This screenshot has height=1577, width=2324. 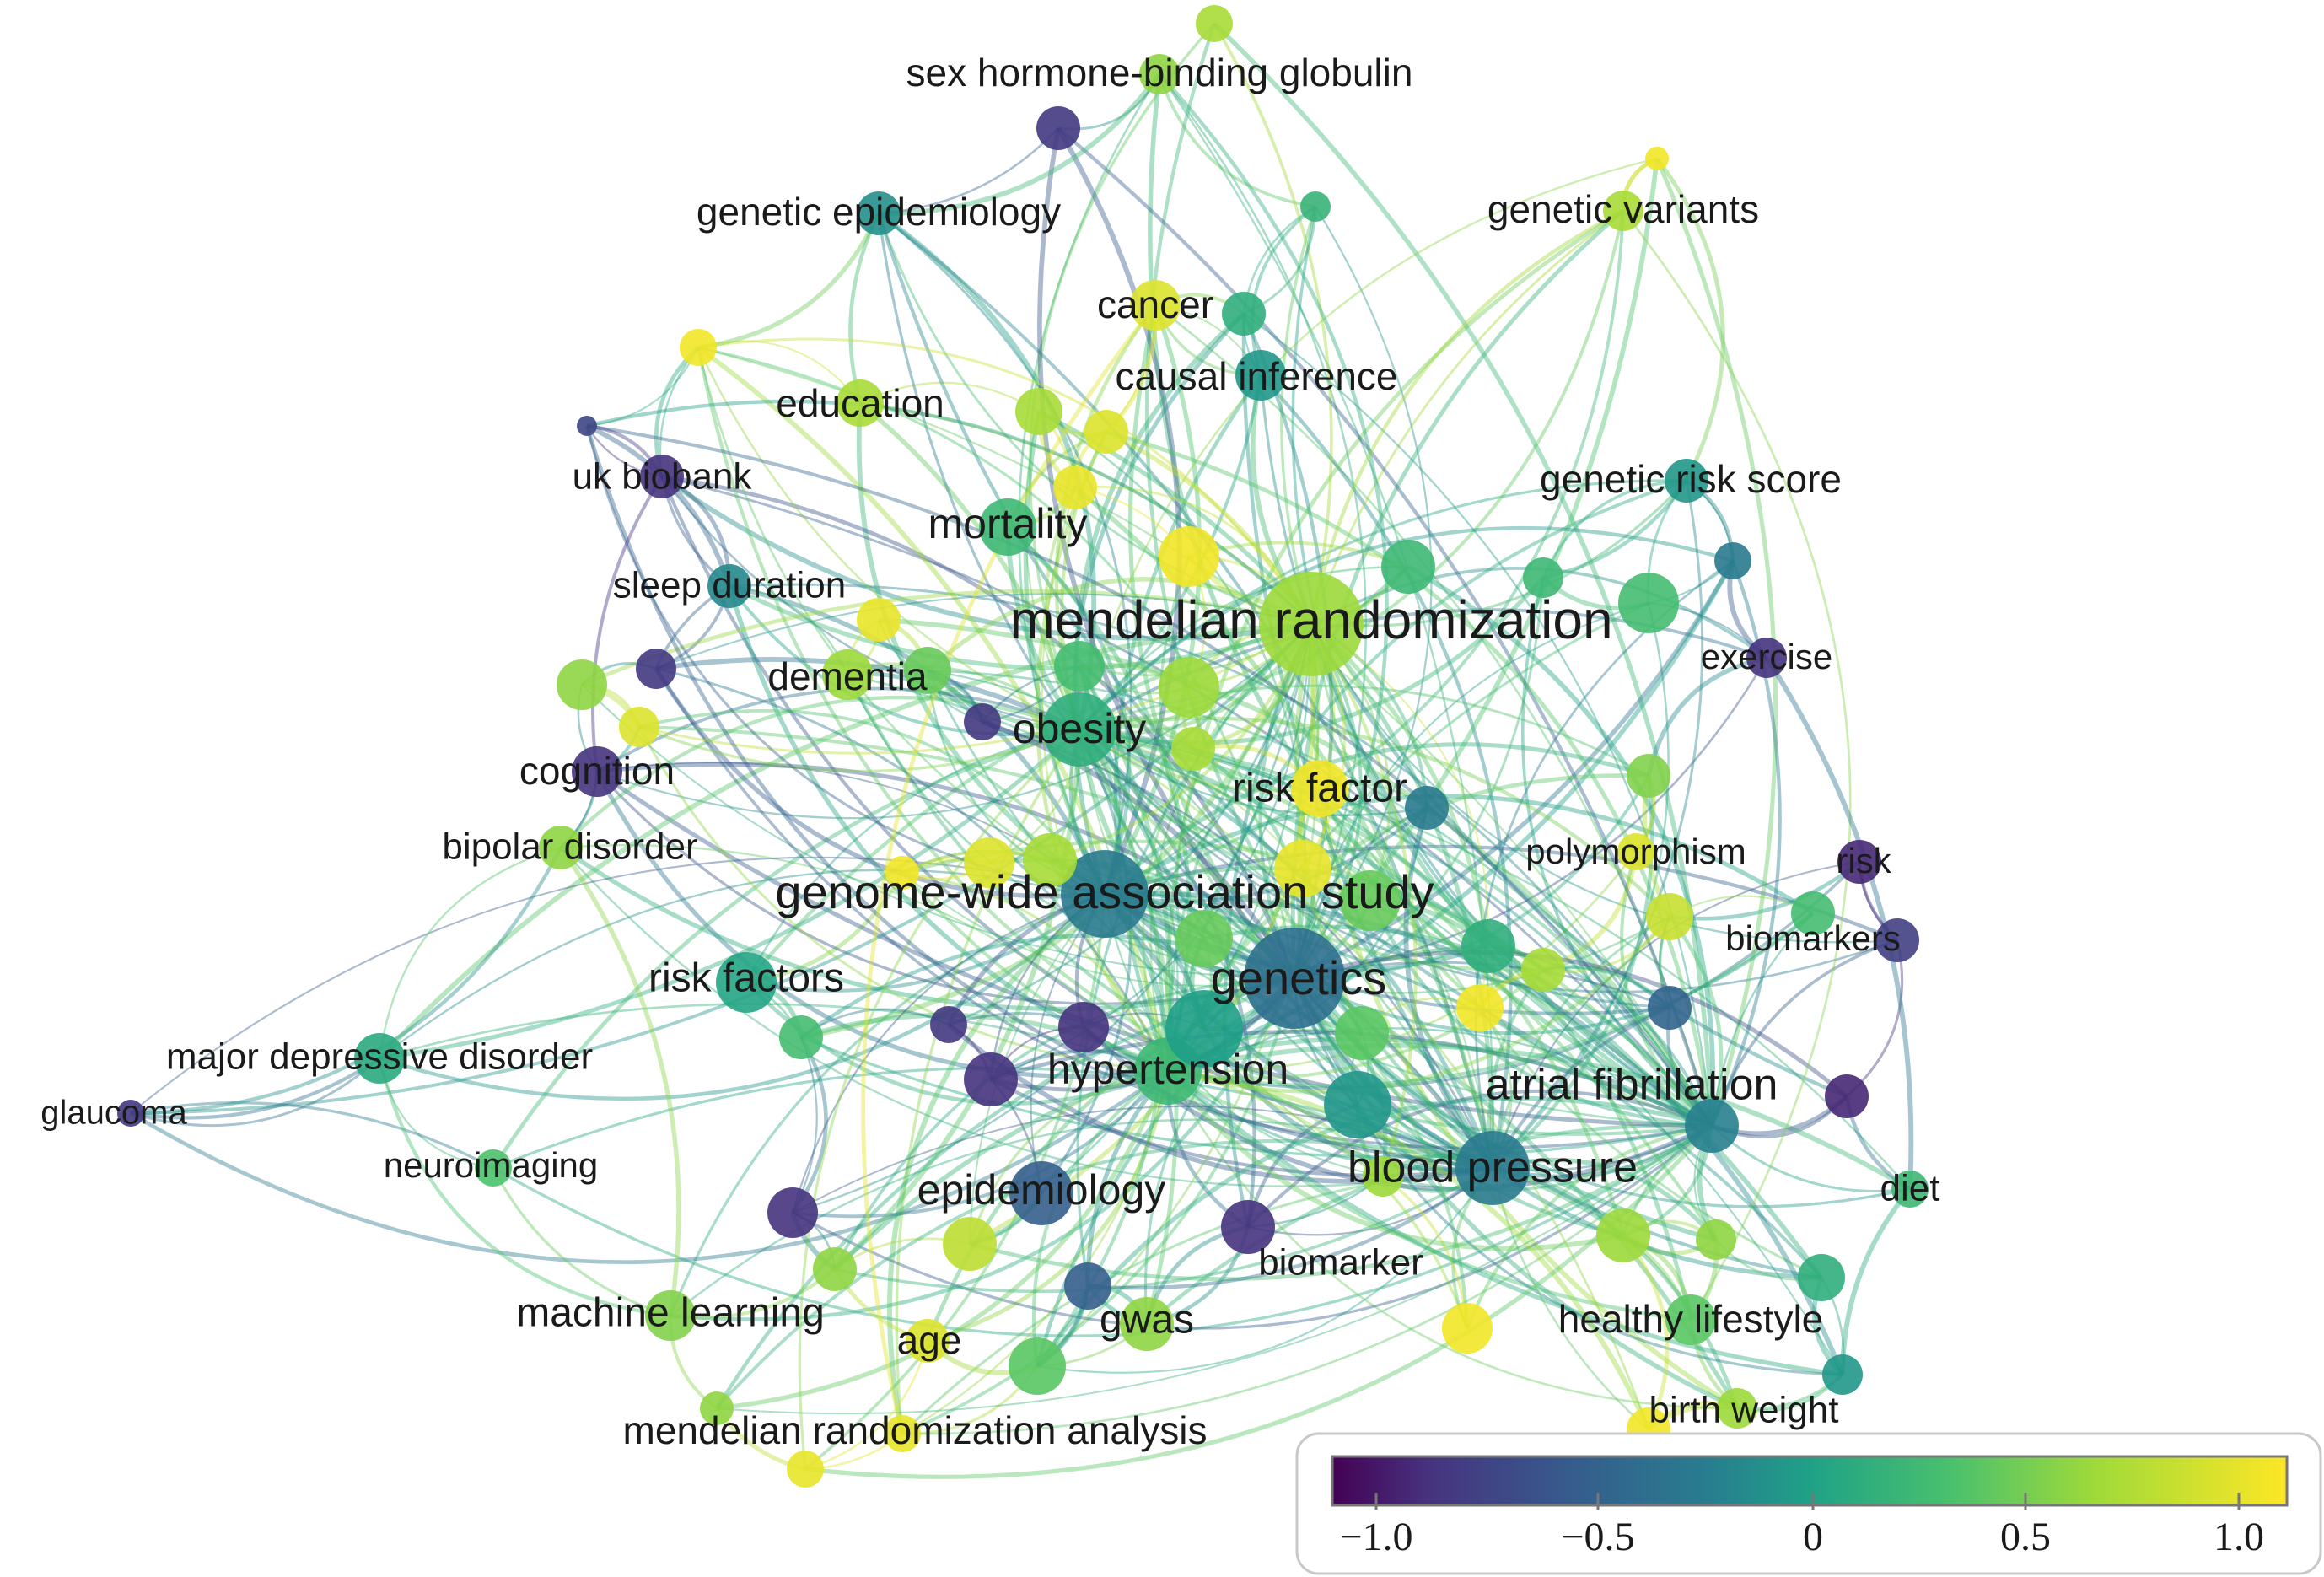 What do you see at coordinates (1686, 481) in the screenshot?
I see `keyword-node-grs` at bounding box center [1686, 481].